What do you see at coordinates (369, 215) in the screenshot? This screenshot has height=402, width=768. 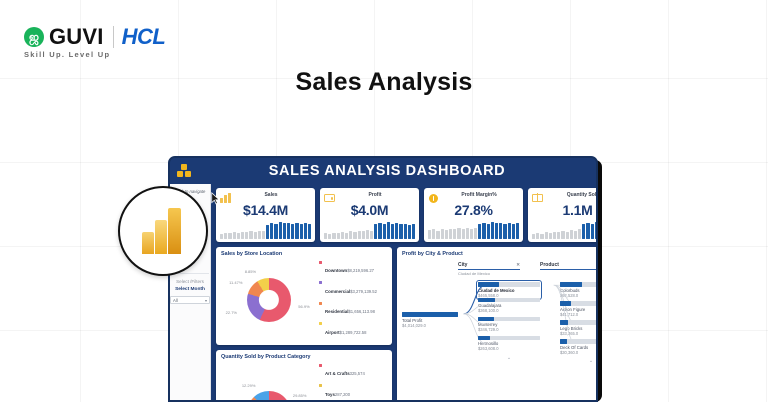 I see `kpi-card-profit: Profit $4.0M` at bounding box center [369, 215].